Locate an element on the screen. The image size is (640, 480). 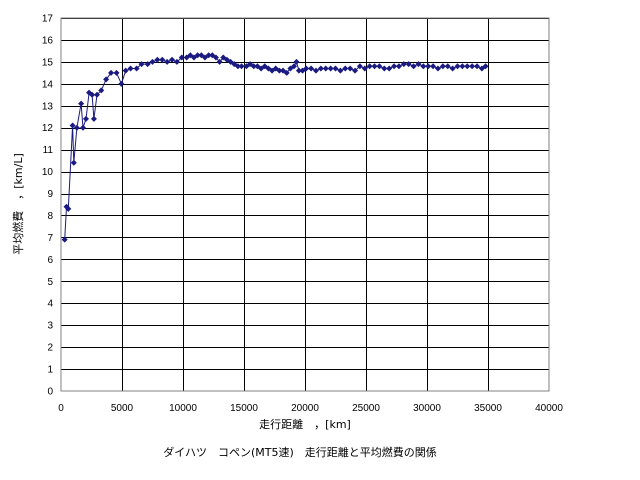
y-tick-label: 6 is located at coordinates (50, 260).